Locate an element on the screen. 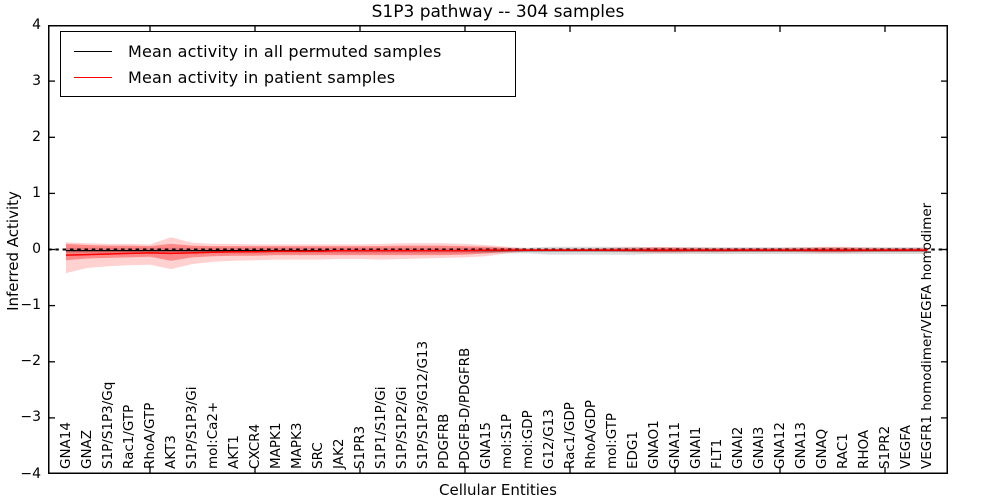  x-category-label: S1P/S1P3/Gi is located at coordinates (191, 428).